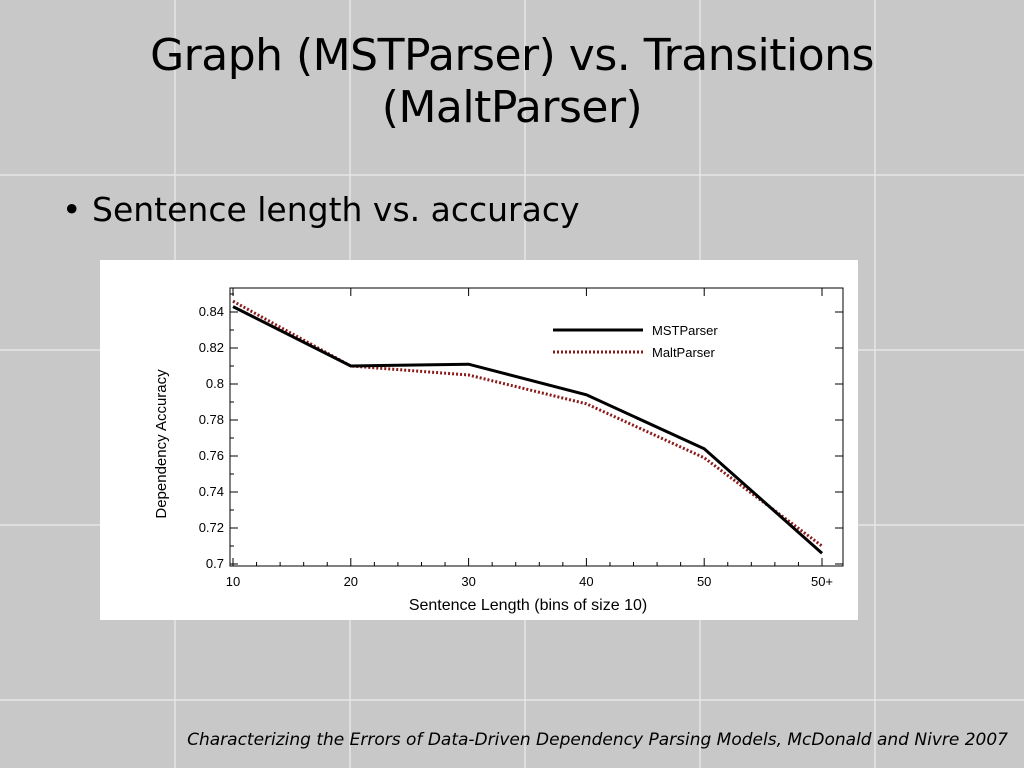  What do you see at coordinates (211, 311) in the screenshot?
I see `y-tick-label: 0.84` at bounding box center [211, 311].